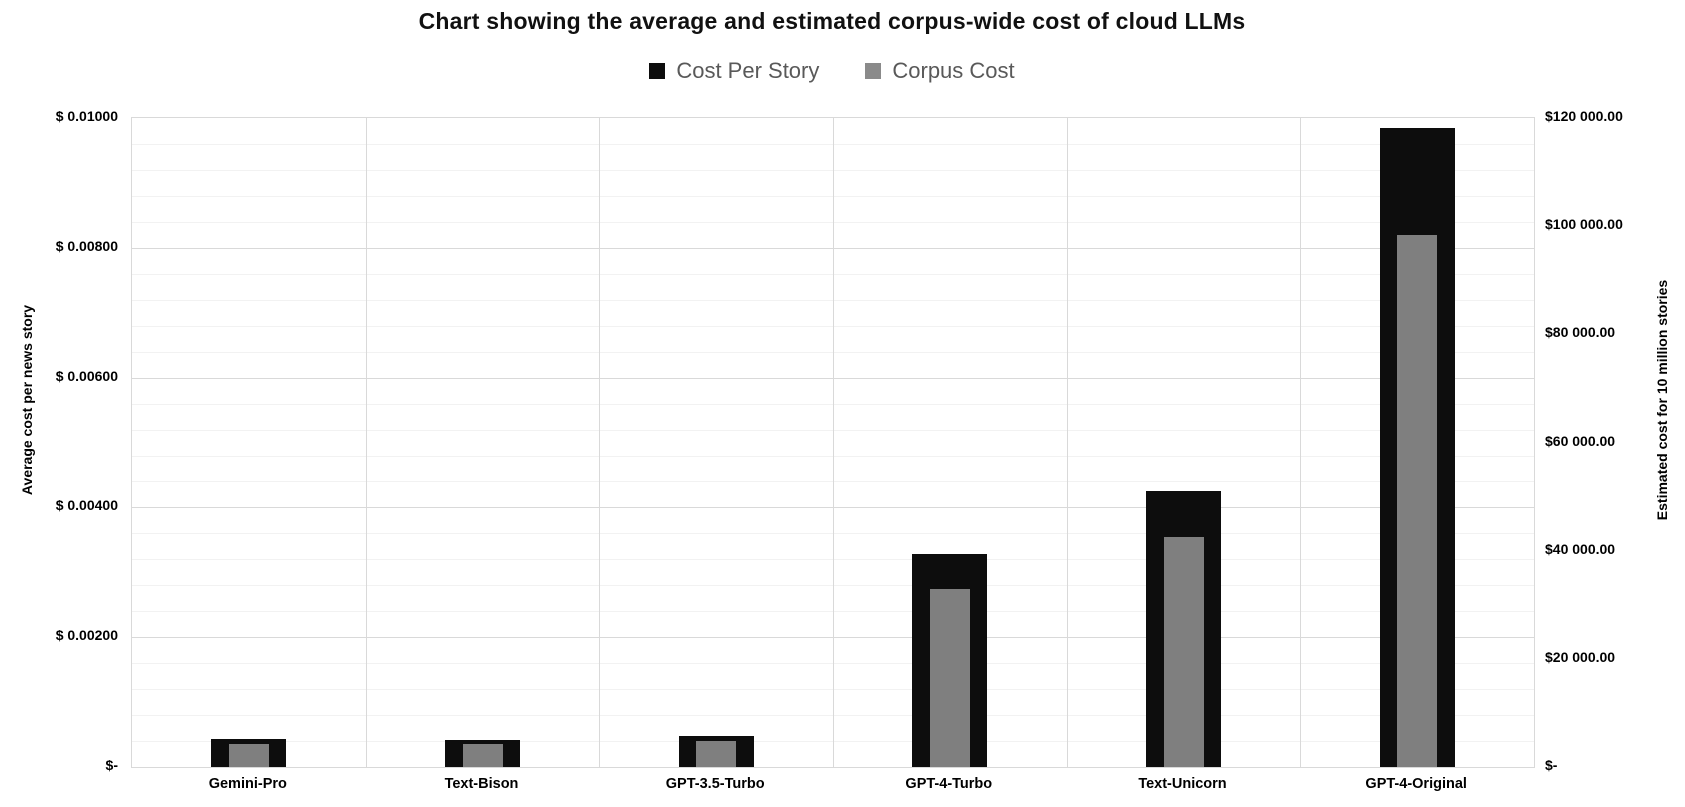  Describe the element at coordinates (715, 784) in the screenshot. I see `x-tick-label: GPT-3.5-Turbo` at that location.